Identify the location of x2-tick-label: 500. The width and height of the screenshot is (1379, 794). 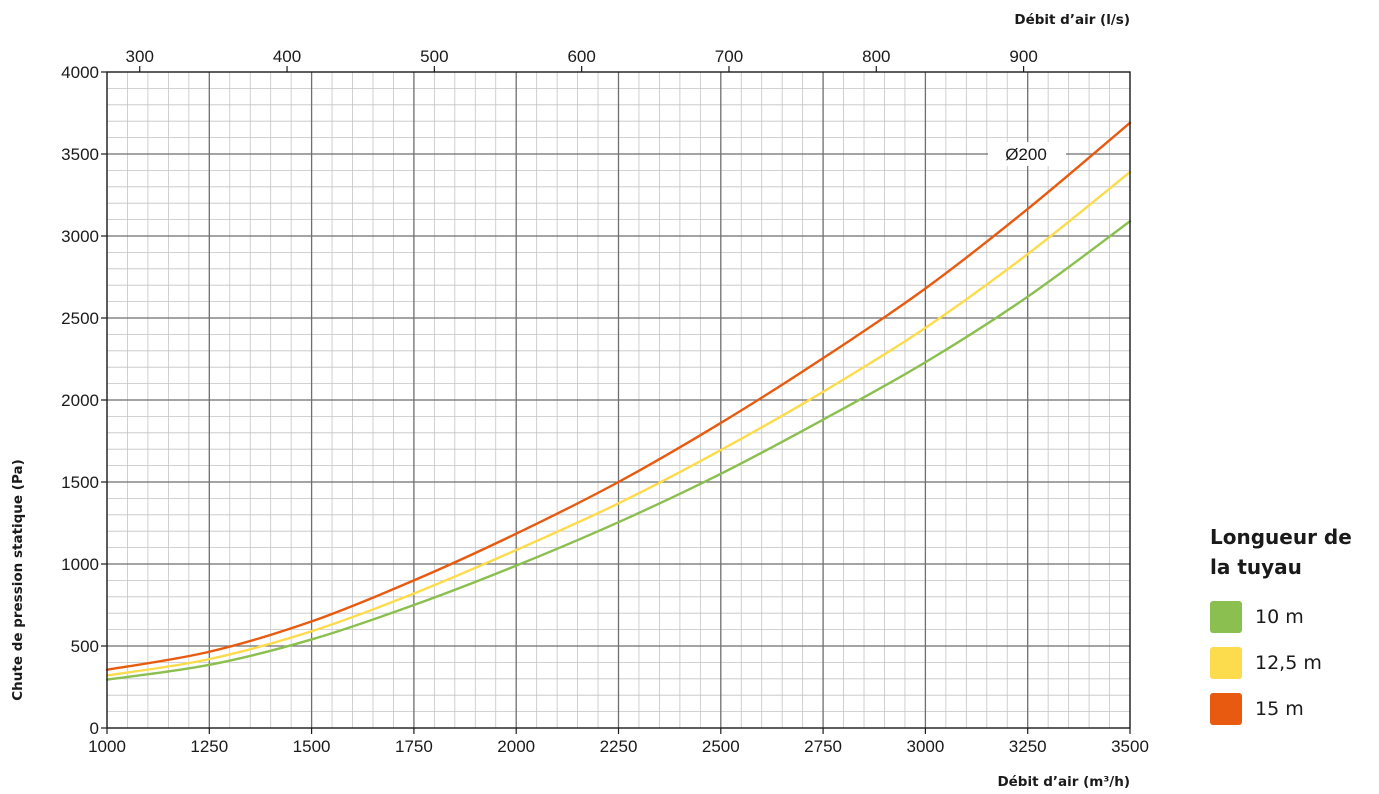
(434, 56).